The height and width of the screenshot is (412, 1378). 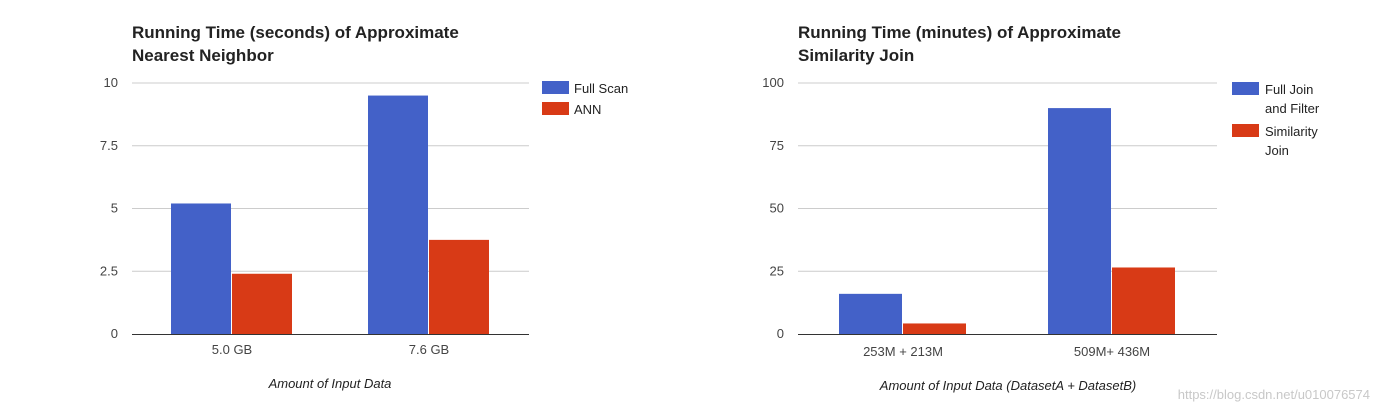 I want to click on chart-1-title-line-1: Running Time (seconds) of Approximate, so click(x=295, y=32).